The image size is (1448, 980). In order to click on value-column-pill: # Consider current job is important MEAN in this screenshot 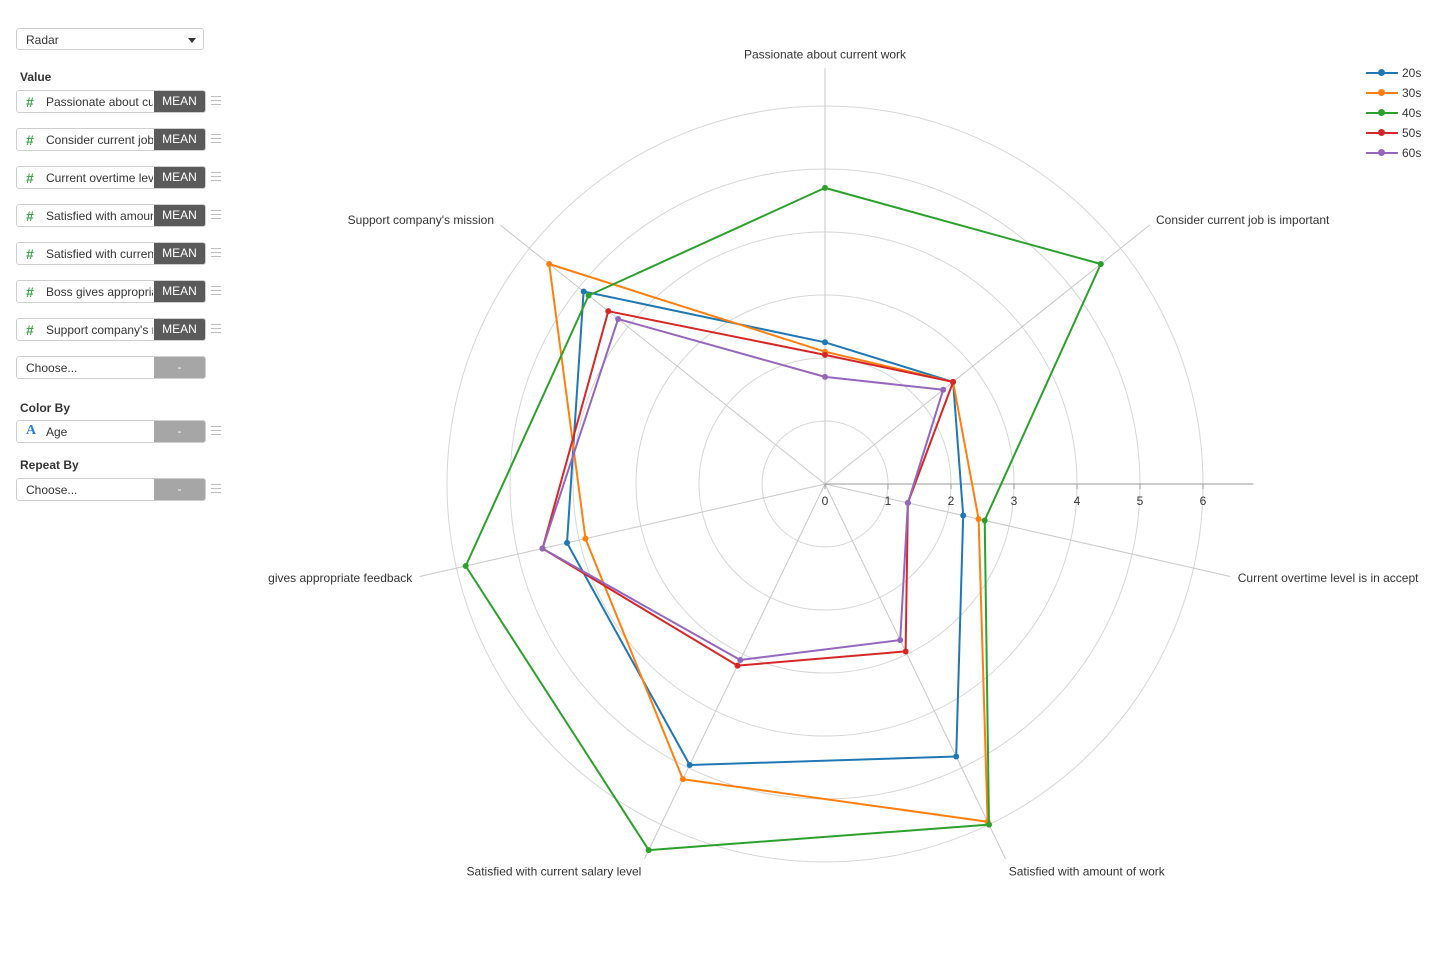, I will do `click(111, 139)`.